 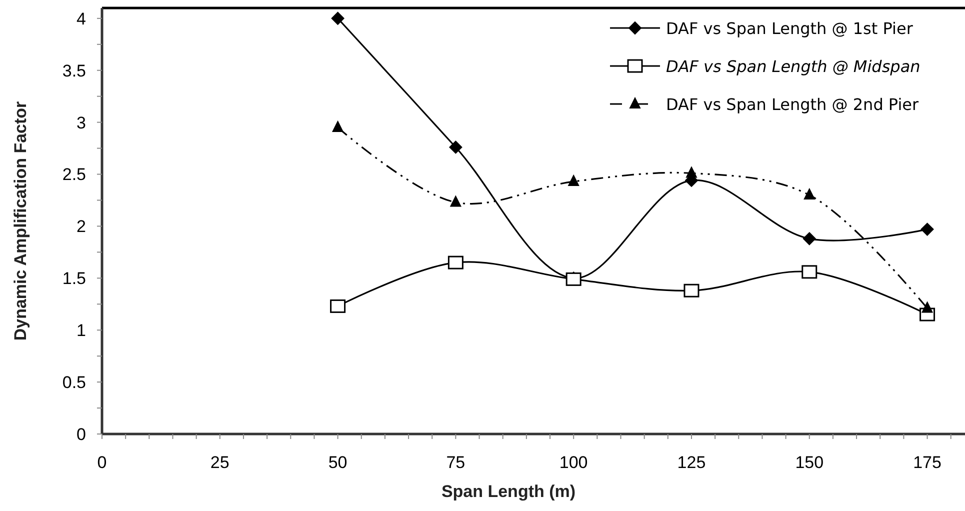 What do you see at coordinates (81, 226) in the screenshot?
I see `y-tick-label: 2` at bounding box center [81, 226].